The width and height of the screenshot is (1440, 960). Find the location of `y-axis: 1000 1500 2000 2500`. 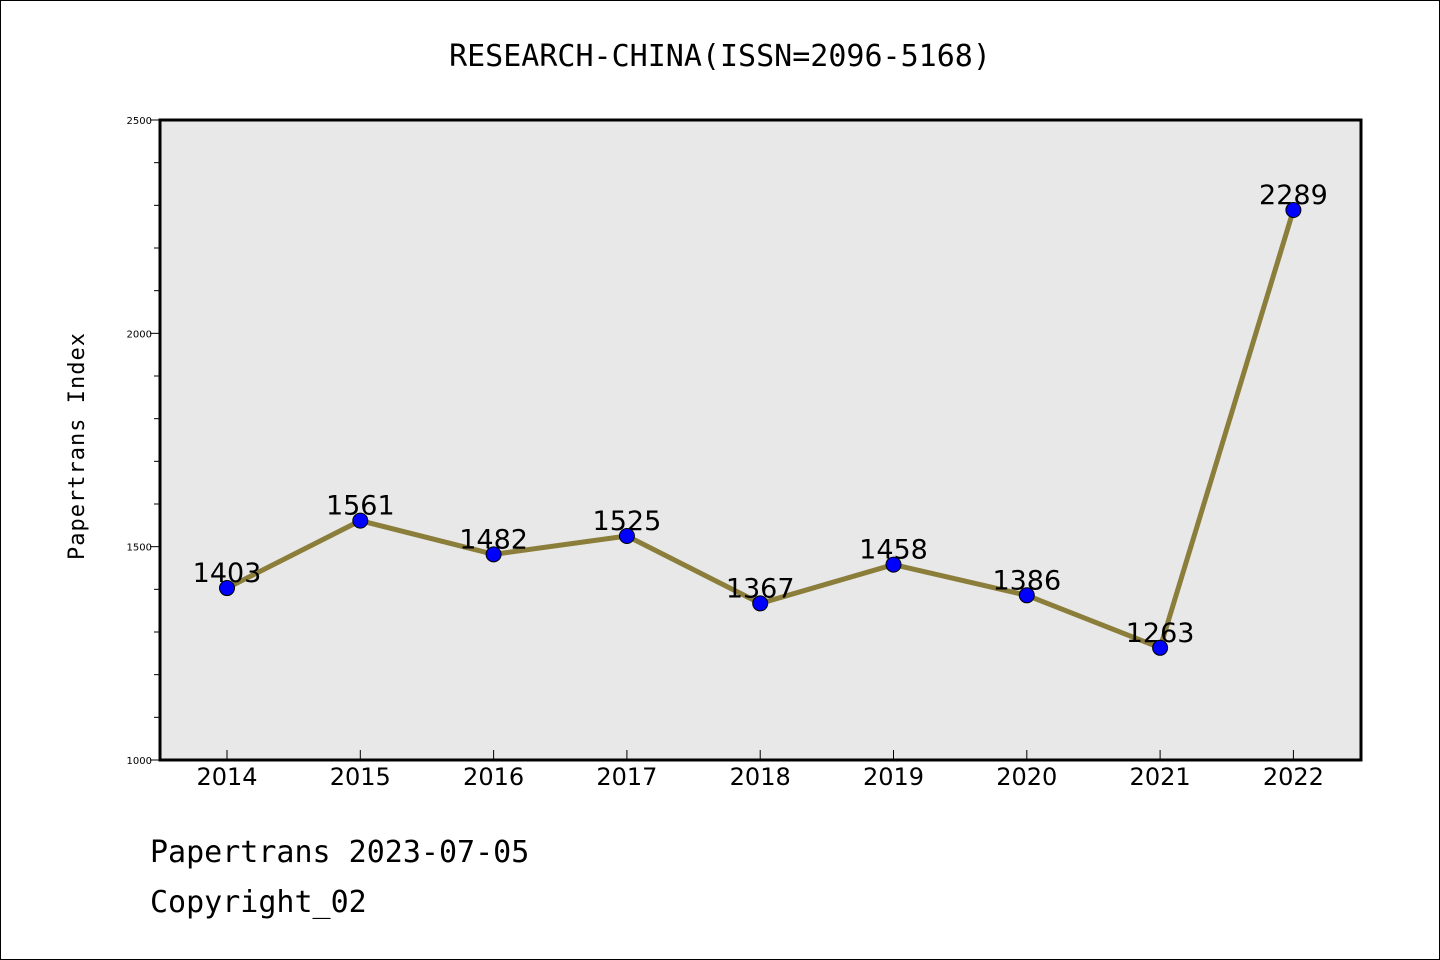

y-axis: 1000 1500 2000 2500 is located at coordinates (143, 441).